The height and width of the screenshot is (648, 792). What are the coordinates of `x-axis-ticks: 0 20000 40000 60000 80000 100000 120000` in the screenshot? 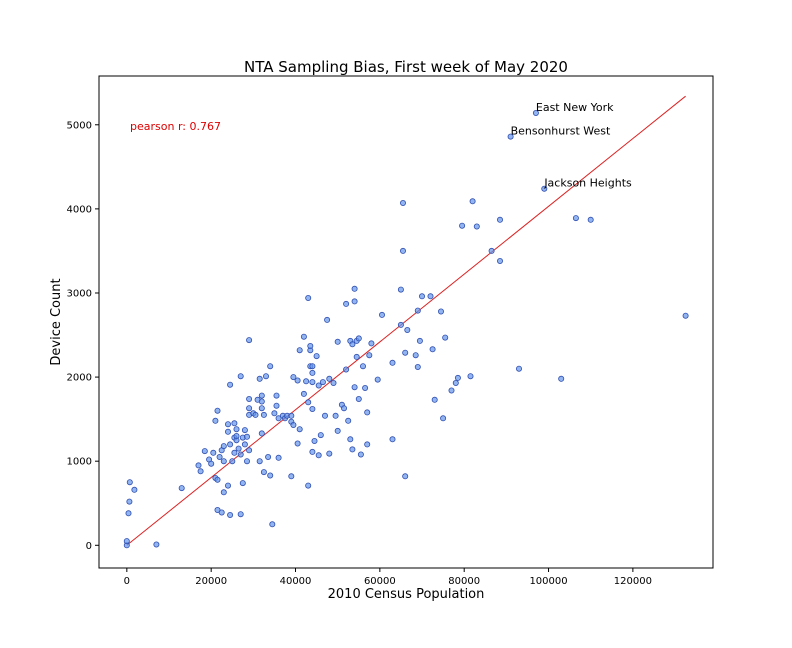 It's located at (388, 577).